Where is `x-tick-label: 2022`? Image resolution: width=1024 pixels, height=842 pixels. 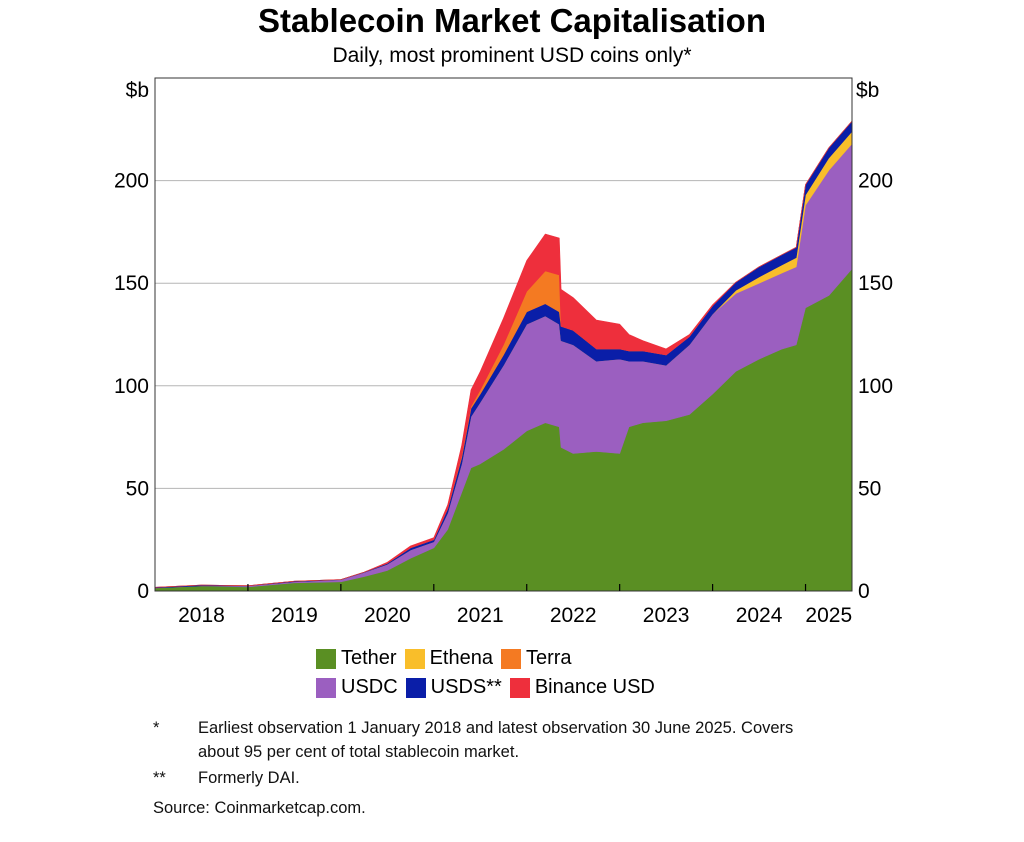
x-tick-label: 2022 is located at coordinates (573, 615).